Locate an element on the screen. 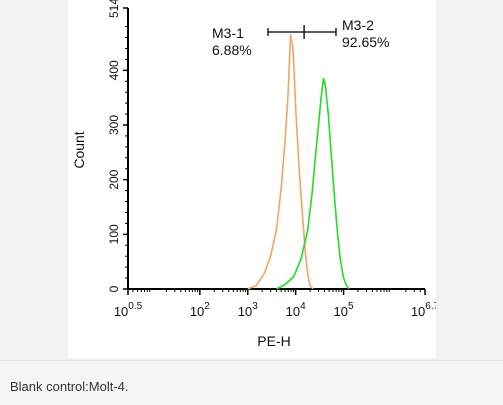  x-tick-label: 10⁵ is located at coordinates (344, 310).